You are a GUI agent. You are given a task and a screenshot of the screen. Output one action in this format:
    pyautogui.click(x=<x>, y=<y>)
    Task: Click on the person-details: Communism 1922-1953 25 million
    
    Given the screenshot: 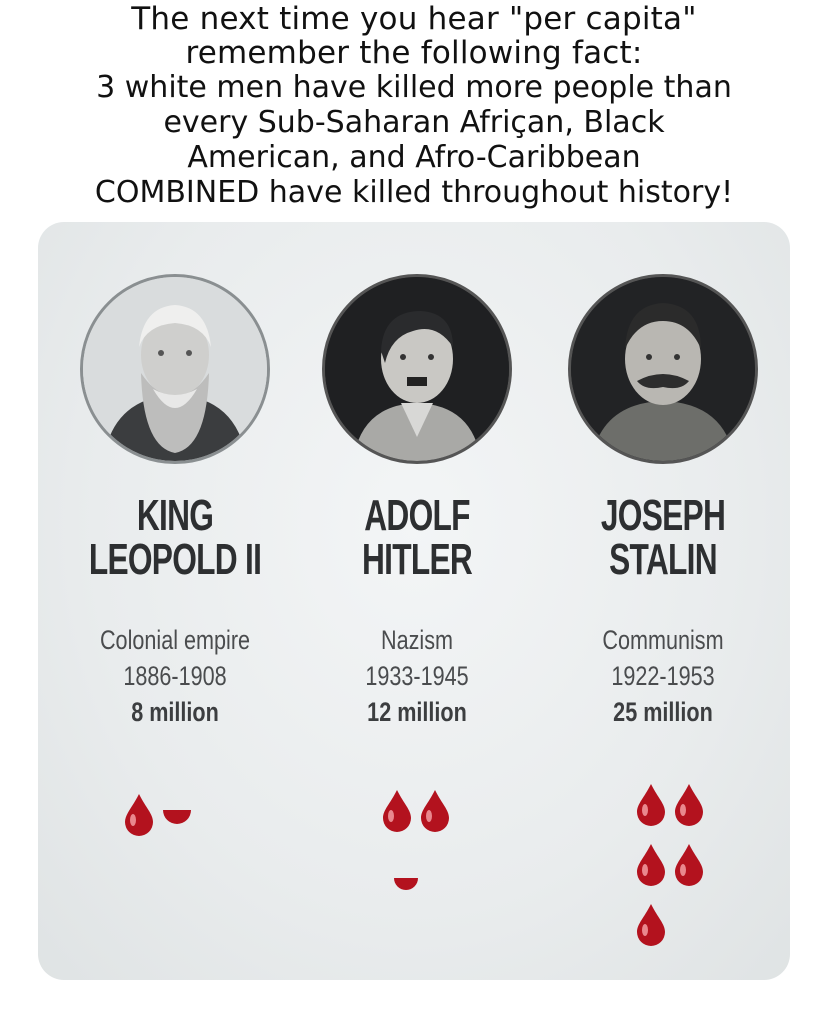 What is the action you would take?
    pyautogui.click(x=663, y=676)
    